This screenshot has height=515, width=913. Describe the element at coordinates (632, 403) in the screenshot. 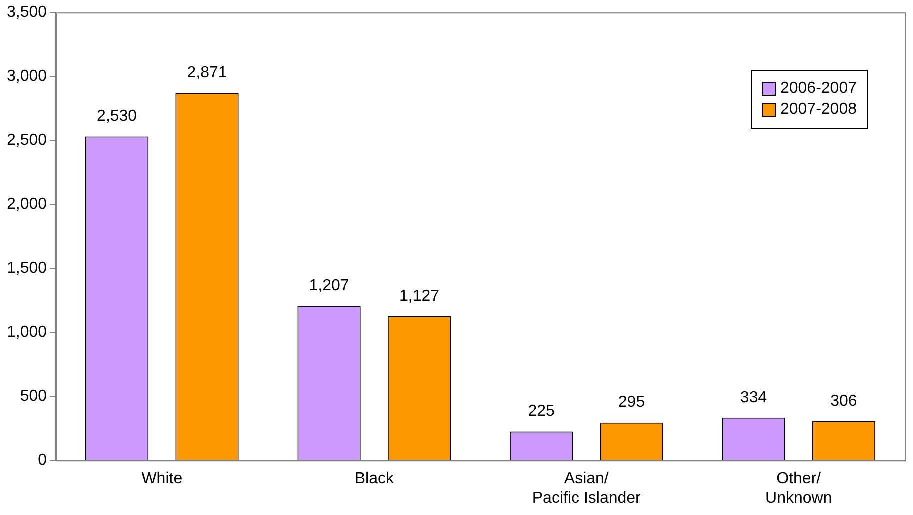

I see `data-label: 295` at that location.